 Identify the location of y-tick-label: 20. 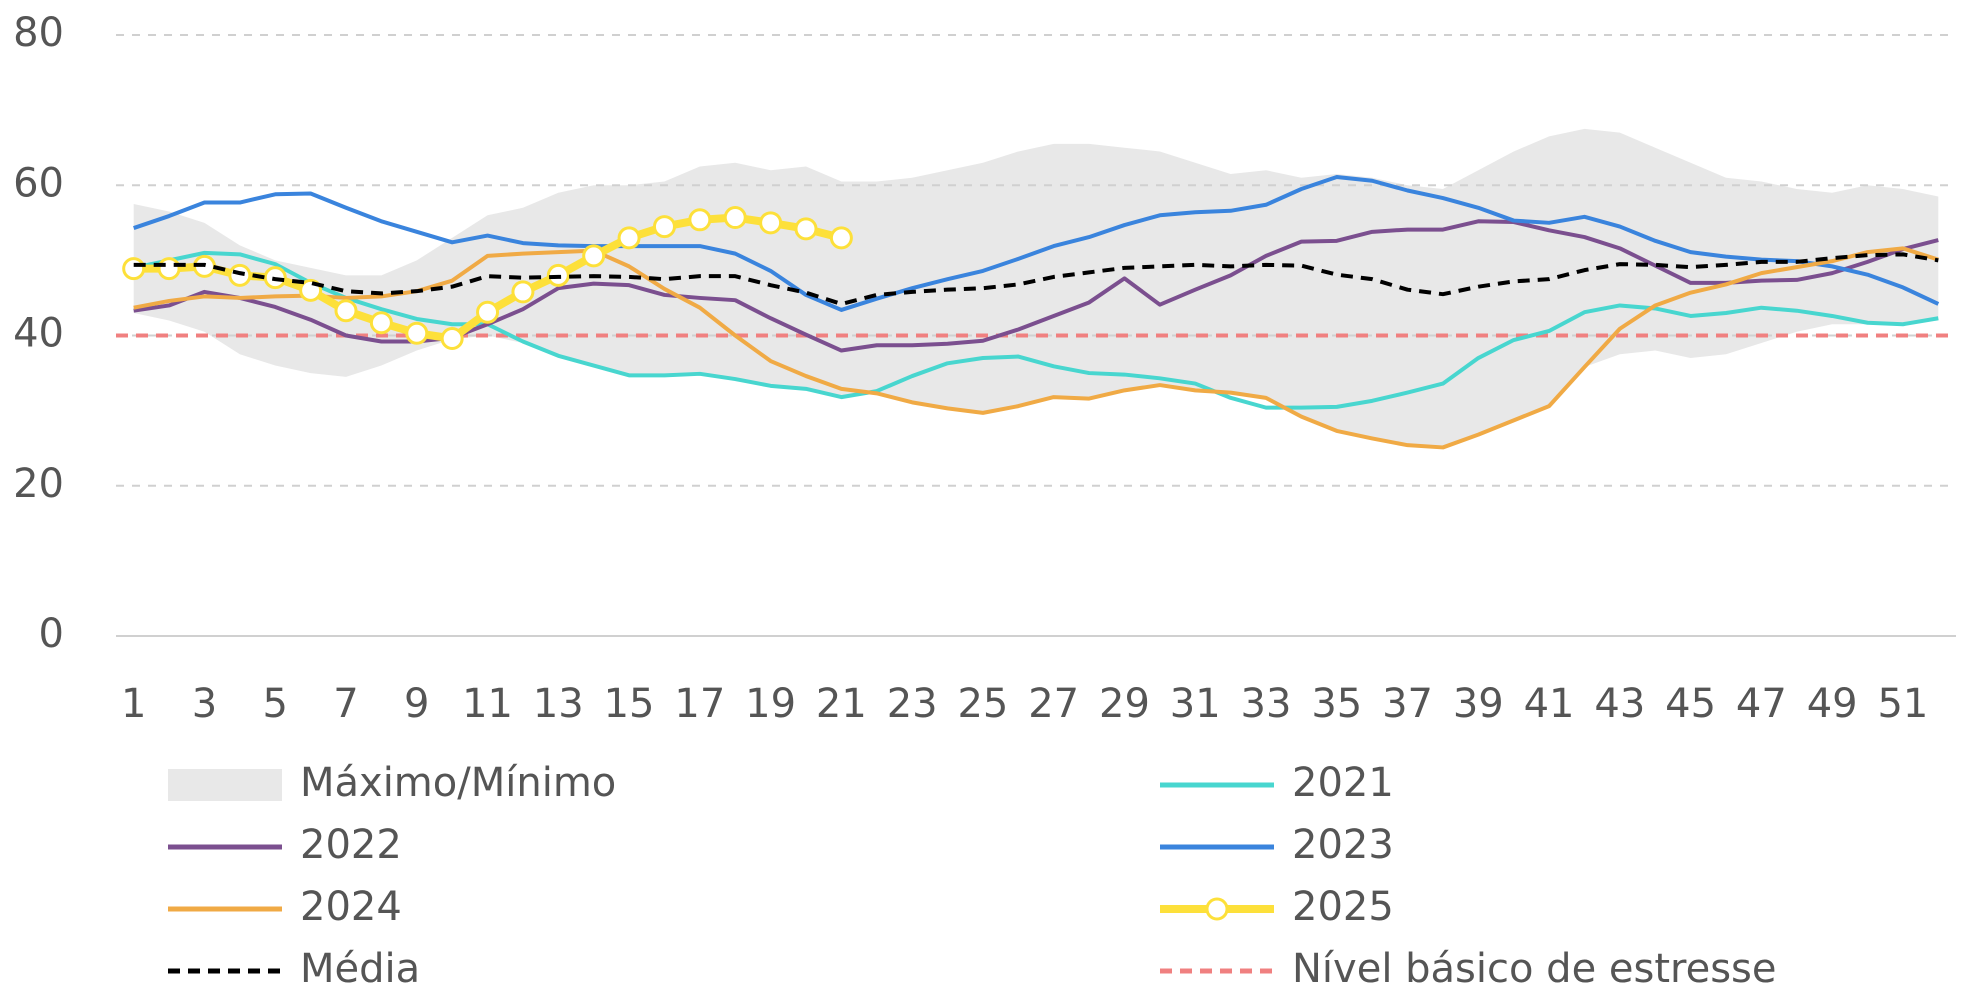
(38, 484).